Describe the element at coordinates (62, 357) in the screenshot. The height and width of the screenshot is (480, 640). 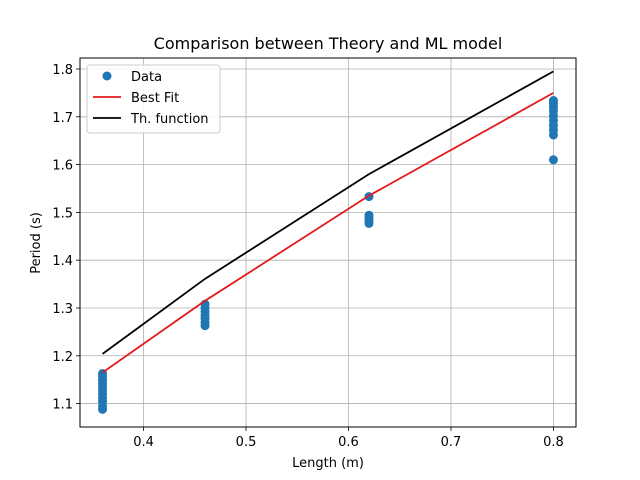
I see `y-tick-label: 1.2` at that location.